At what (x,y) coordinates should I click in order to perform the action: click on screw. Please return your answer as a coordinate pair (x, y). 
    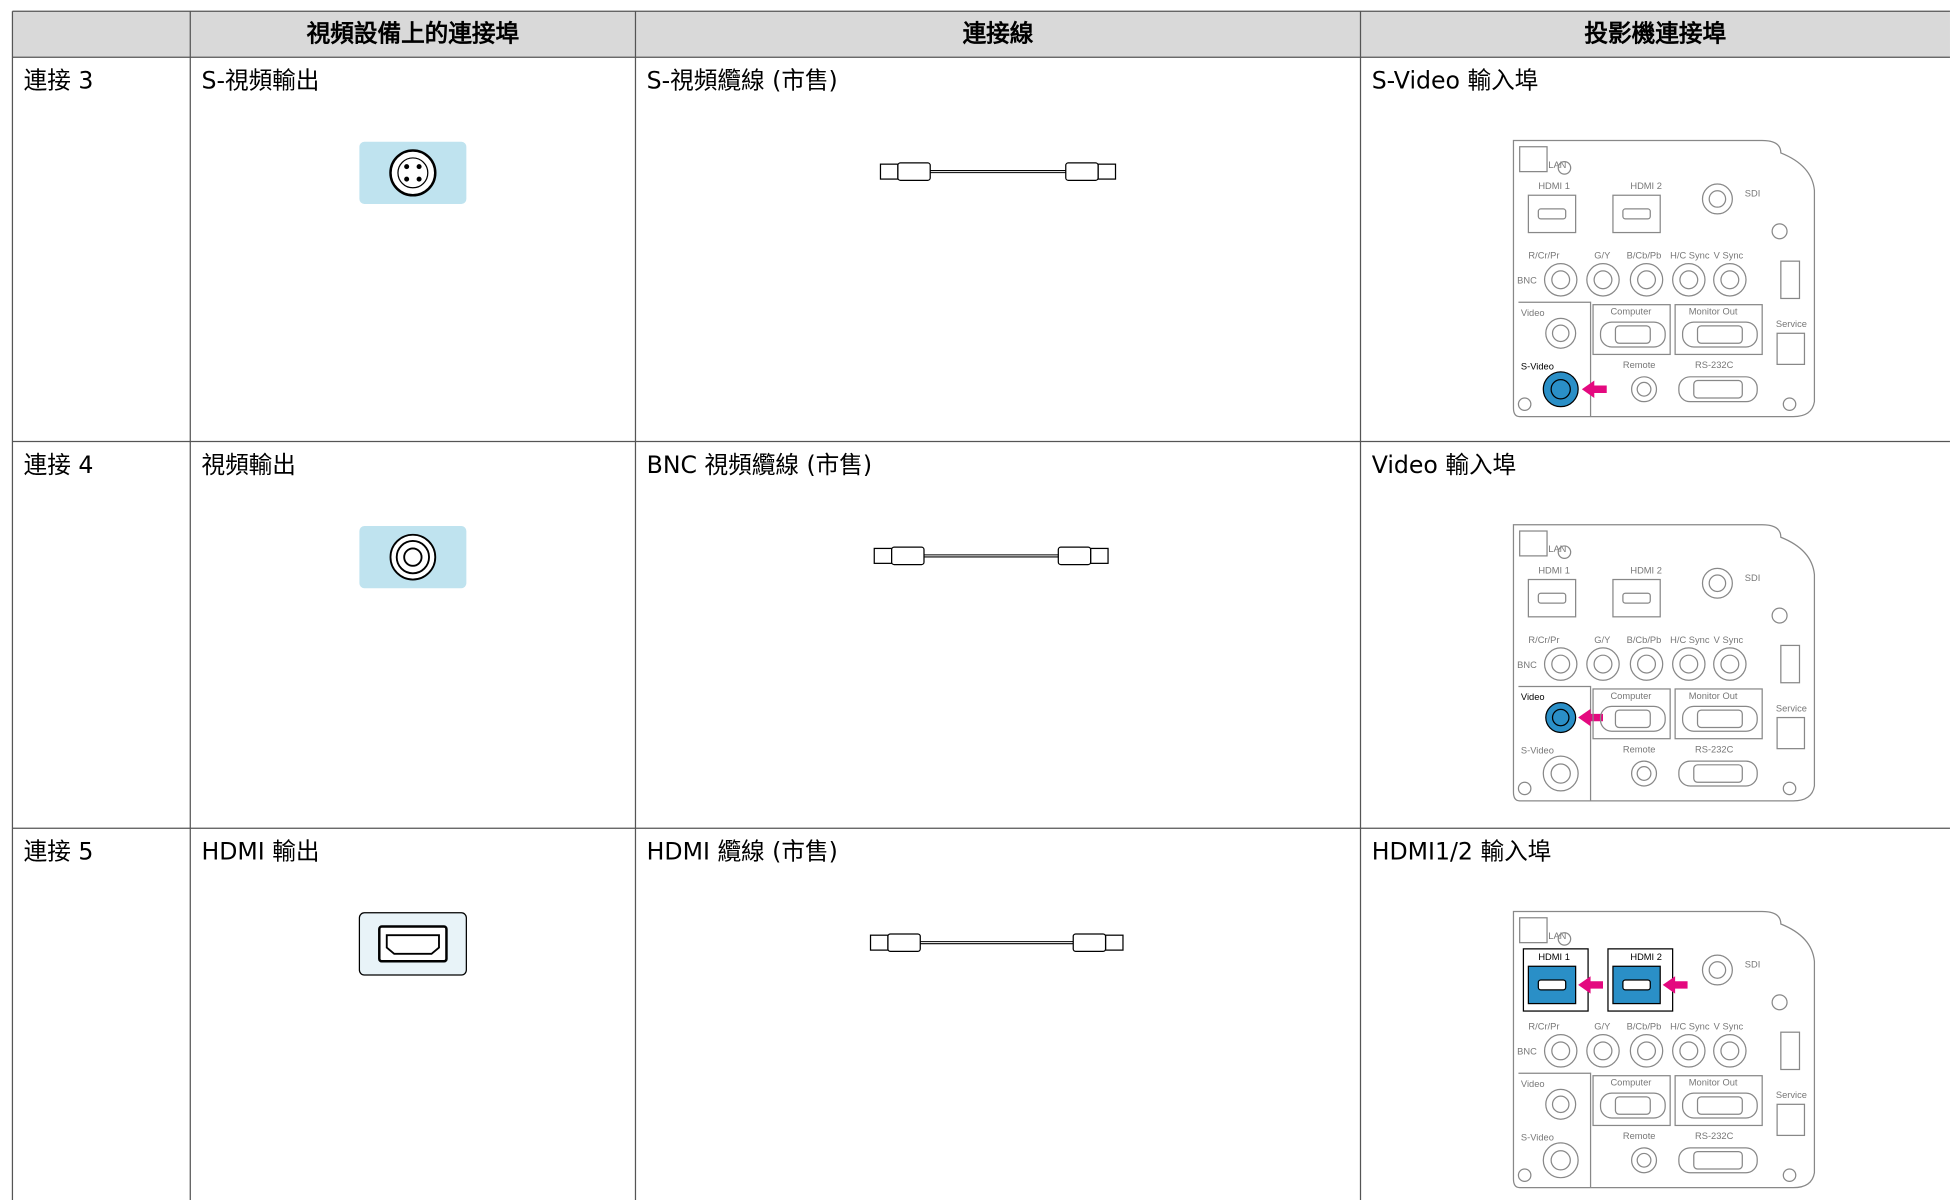
    Looking at the image, I should click on (1779, 615).